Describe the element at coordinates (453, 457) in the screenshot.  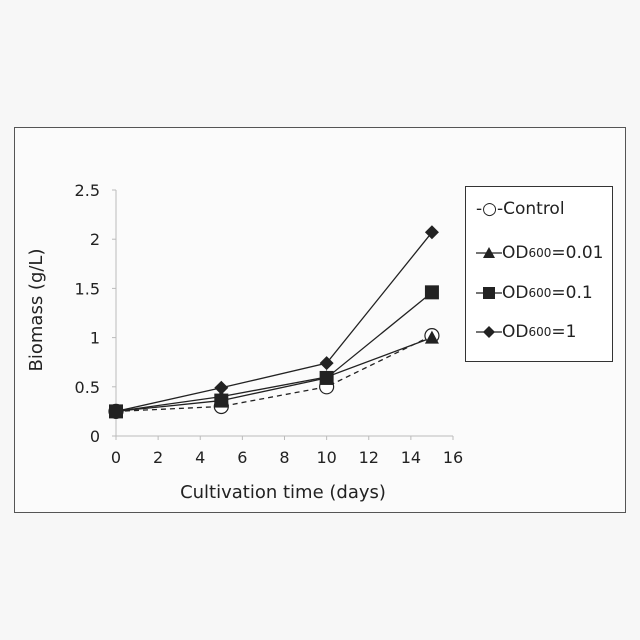
I see `x-tick-label: 16` at that location.